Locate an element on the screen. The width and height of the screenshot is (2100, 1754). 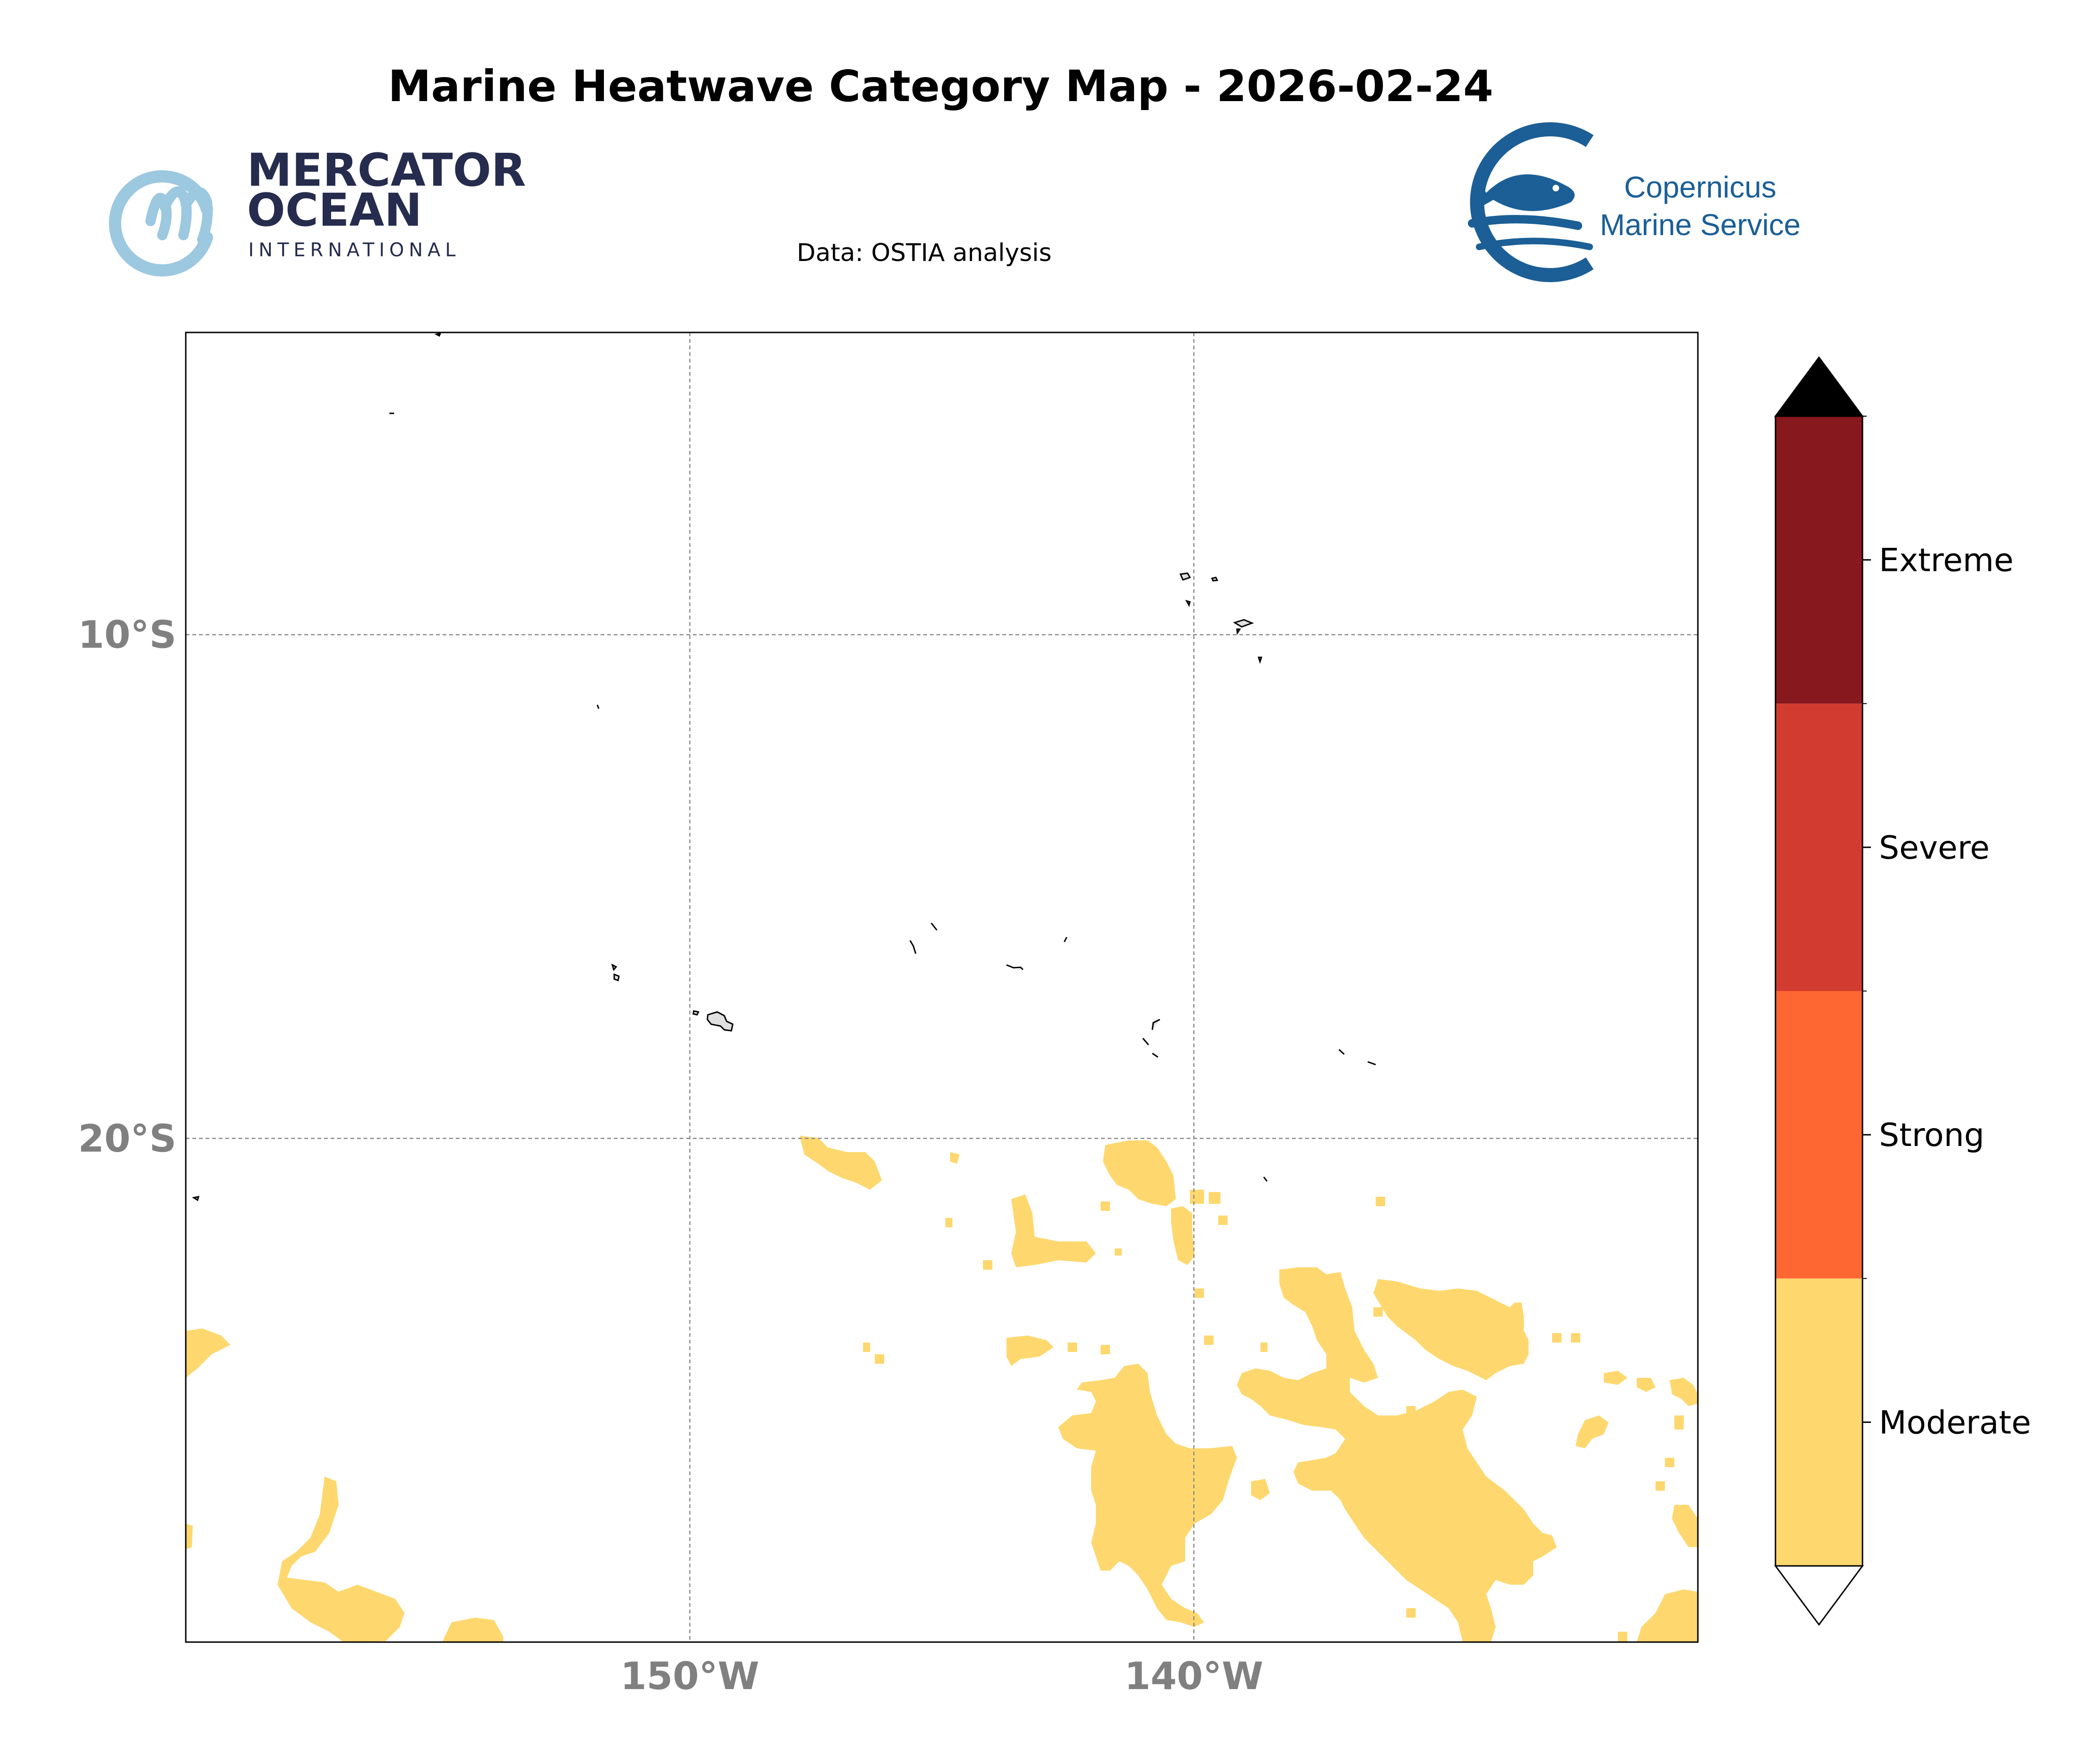
latitude-tick-label: 20°S is located at coordinates (127, 1139).